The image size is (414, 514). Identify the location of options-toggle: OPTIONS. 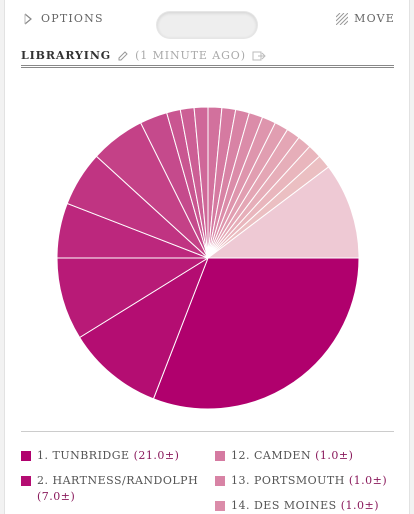
(63, 18).